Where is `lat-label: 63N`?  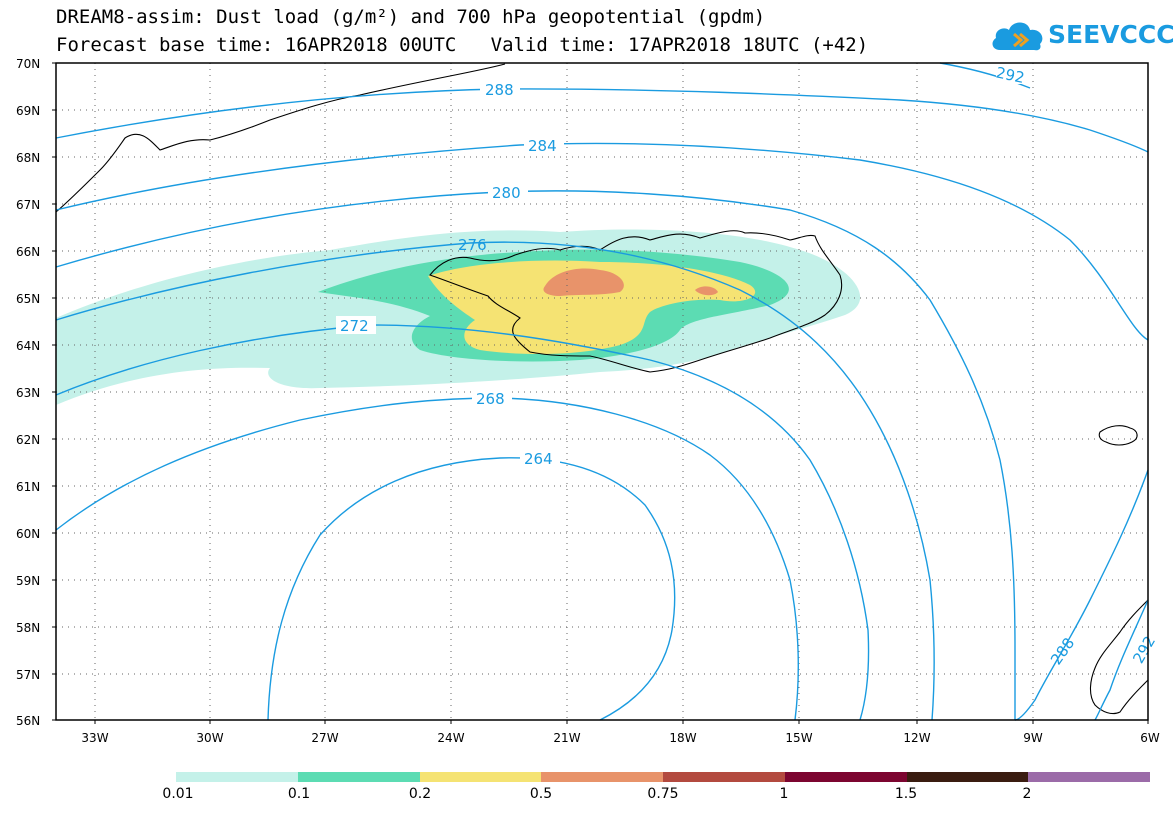
lat-label: 63N is located at coordinates (28, 393).